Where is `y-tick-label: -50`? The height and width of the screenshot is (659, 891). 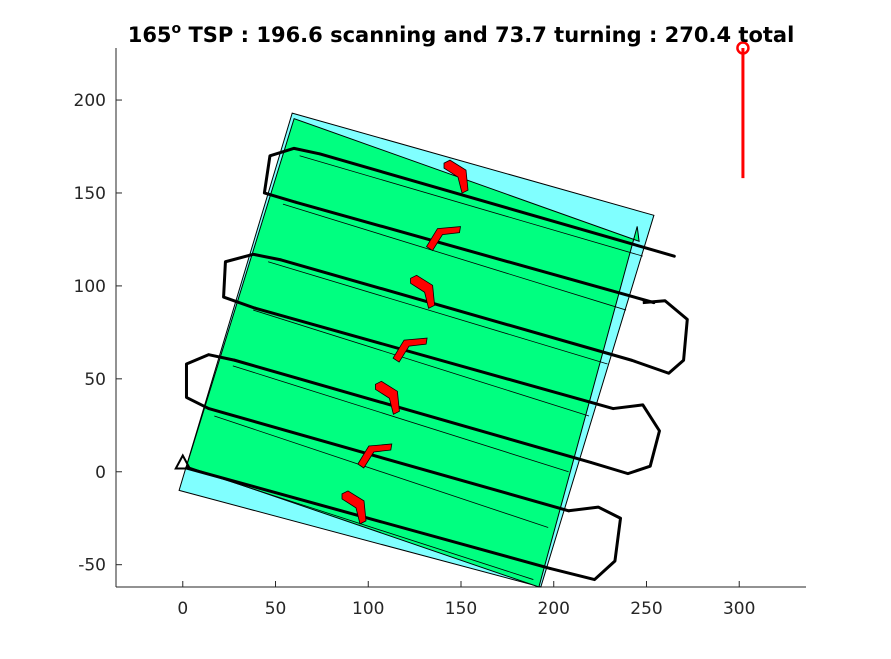
y-tick-label: -50 is located at coordinates (92, 566).